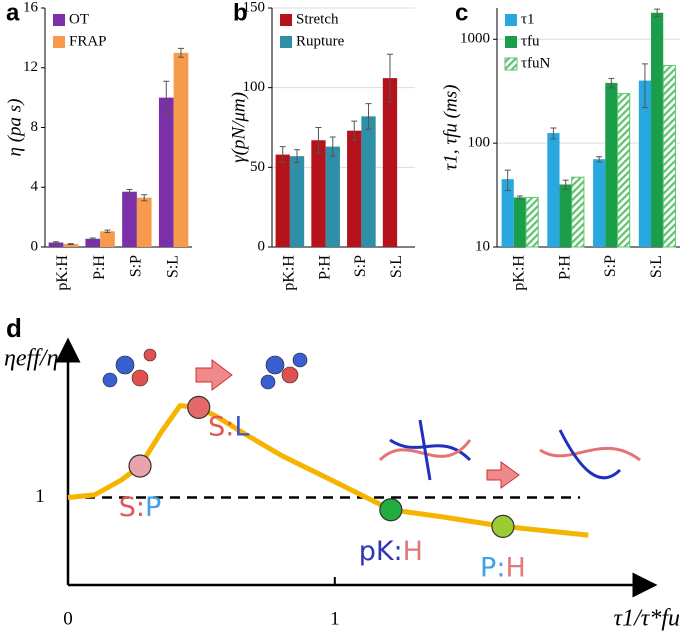 This screenshot has width=685, height=636. I want to click on point-label: S:L, so click(228, 426).